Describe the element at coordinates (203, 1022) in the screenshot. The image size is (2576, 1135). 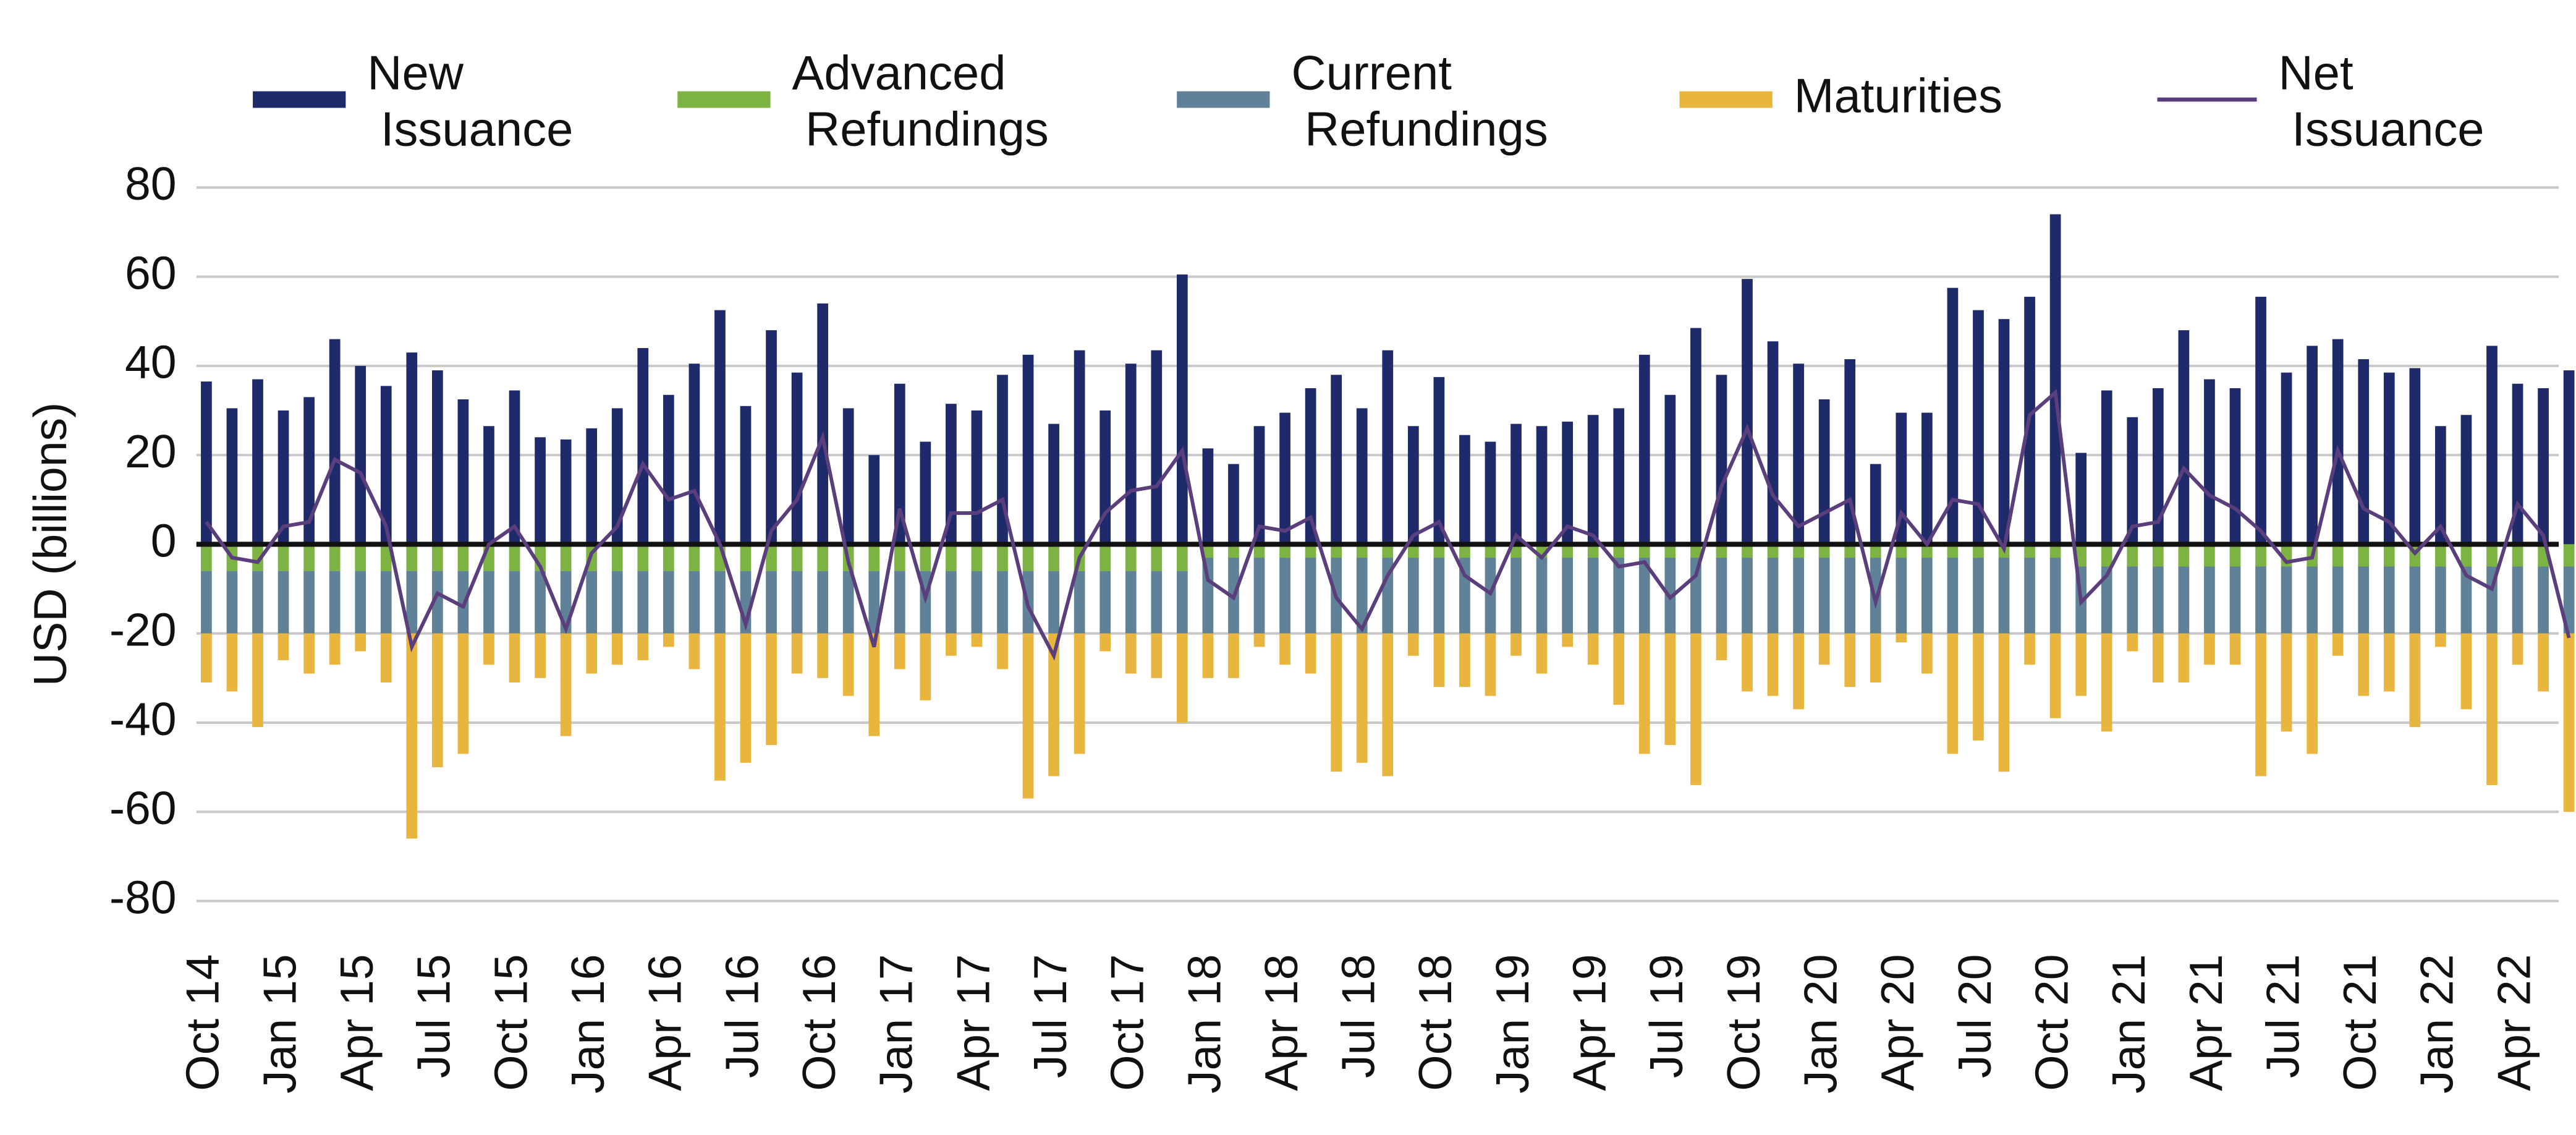
I see `x-tick-label: Oct 14` at that location.